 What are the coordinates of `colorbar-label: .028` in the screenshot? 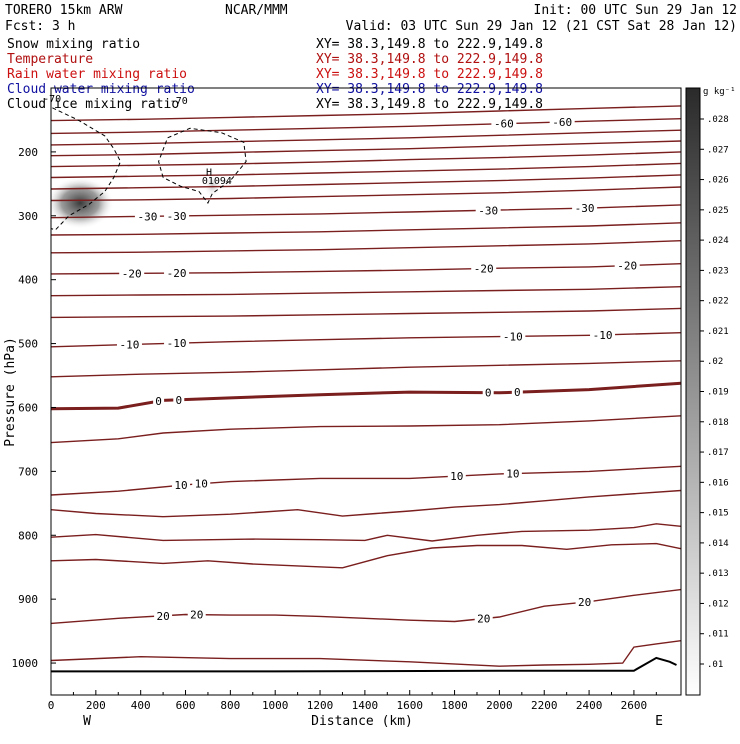 It's located at (718, 120).